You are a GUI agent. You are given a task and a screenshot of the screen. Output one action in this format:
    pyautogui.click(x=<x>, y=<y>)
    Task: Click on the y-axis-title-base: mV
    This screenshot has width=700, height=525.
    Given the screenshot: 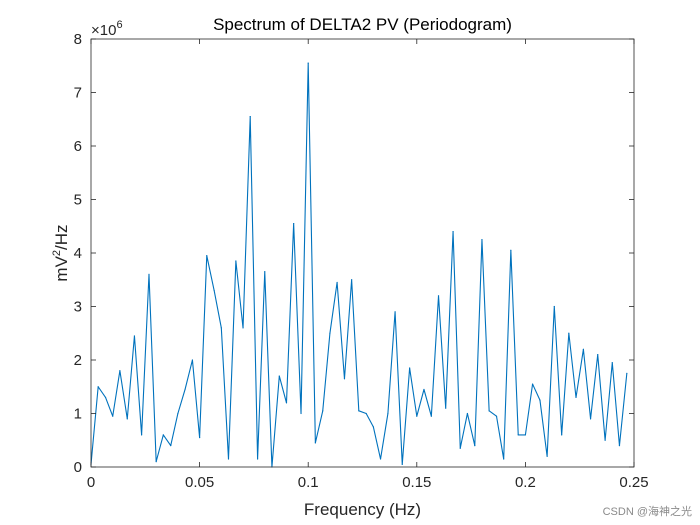 What is the action you would take?
    pyautogui.click(x=61, y=268)
    